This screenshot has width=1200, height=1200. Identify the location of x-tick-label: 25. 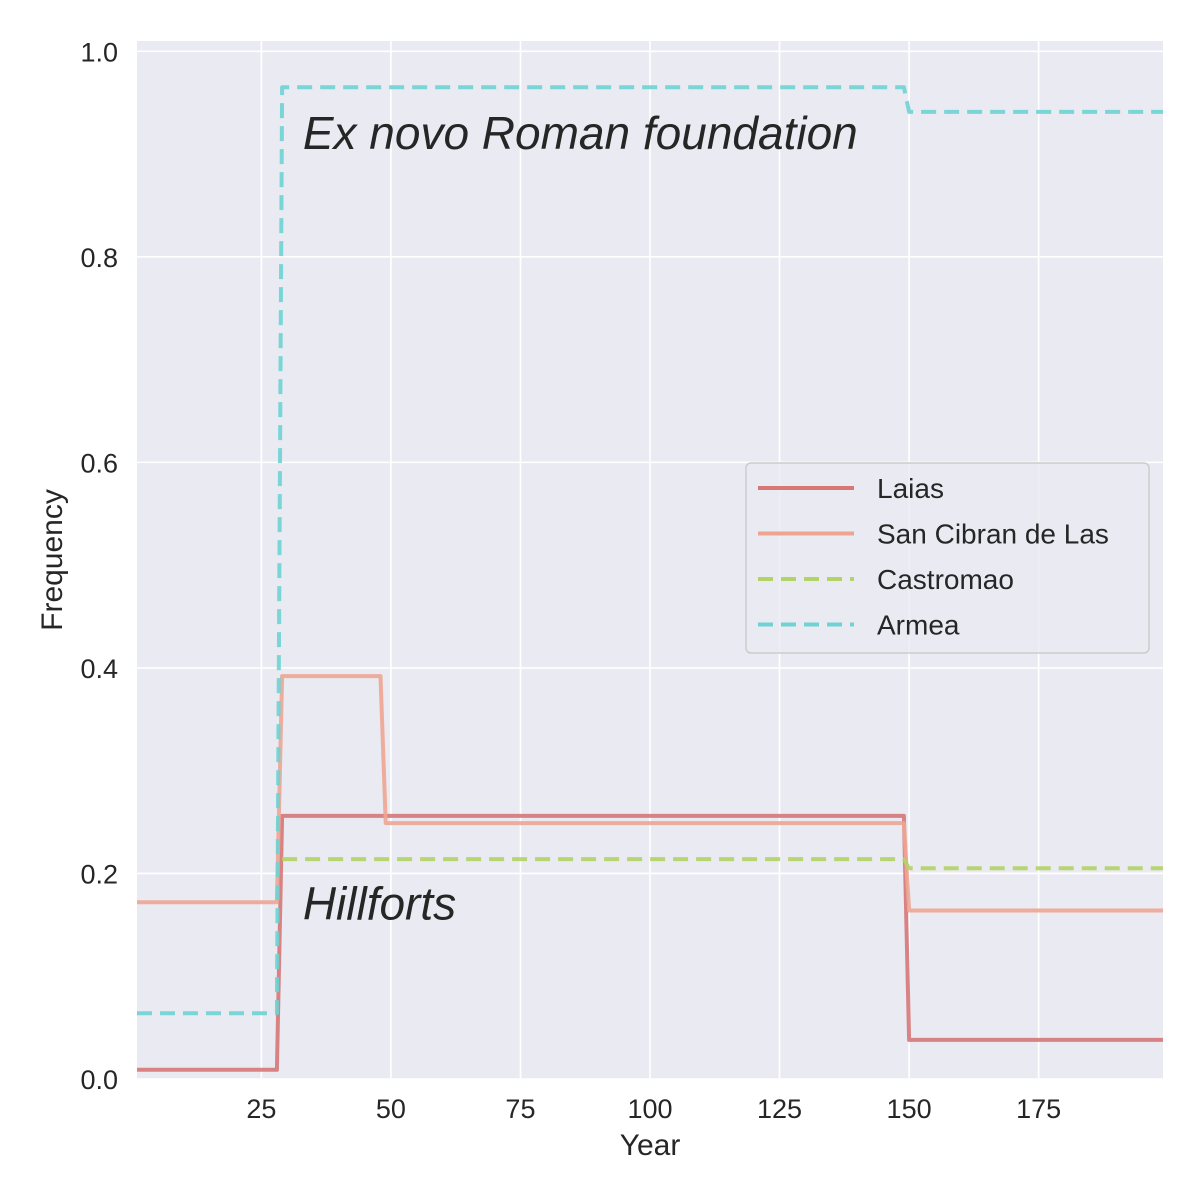
(261, 1109).